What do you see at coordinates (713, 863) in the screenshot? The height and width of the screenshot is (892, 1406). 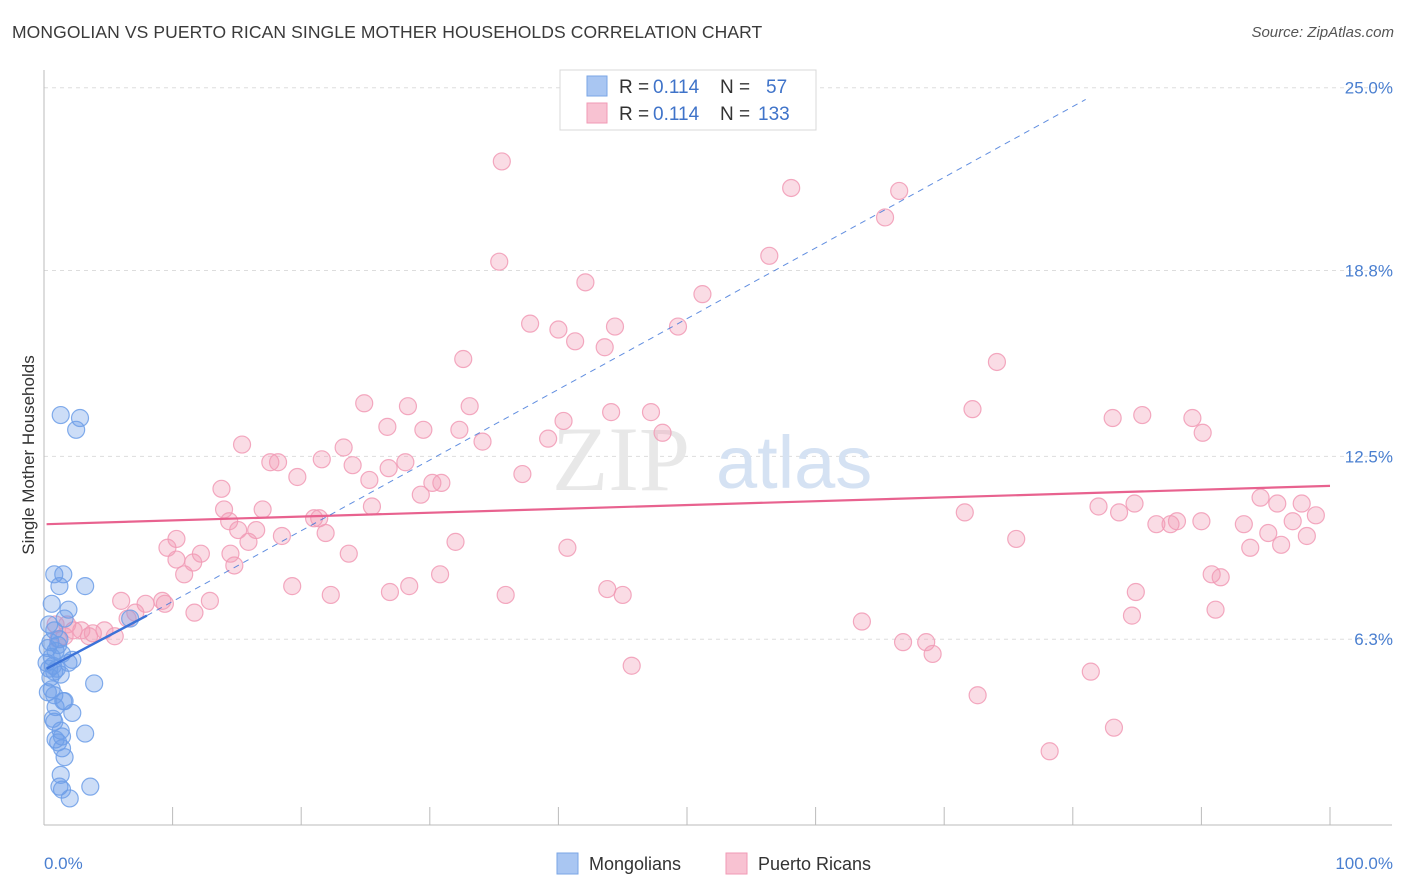 I see `bottom-legend: Mongolians Puerto Ricans` at bounding box center [713, 863].